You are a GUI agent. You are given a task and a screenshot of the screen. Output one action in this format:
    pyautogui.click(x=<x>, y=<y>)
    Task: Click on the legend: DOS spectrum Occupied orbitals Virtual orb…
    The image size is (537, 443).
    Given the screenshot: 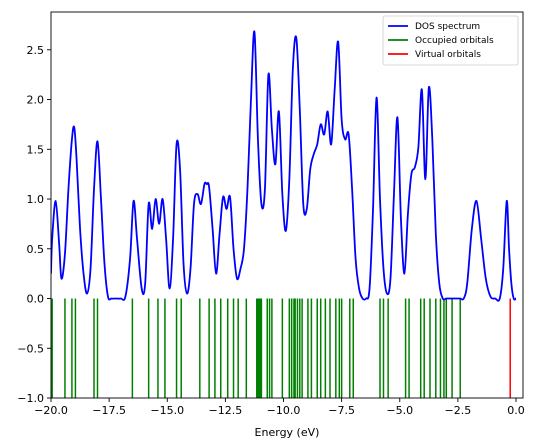 What is the action you would take?
    pyautogui.click(x=450, y=40)
    